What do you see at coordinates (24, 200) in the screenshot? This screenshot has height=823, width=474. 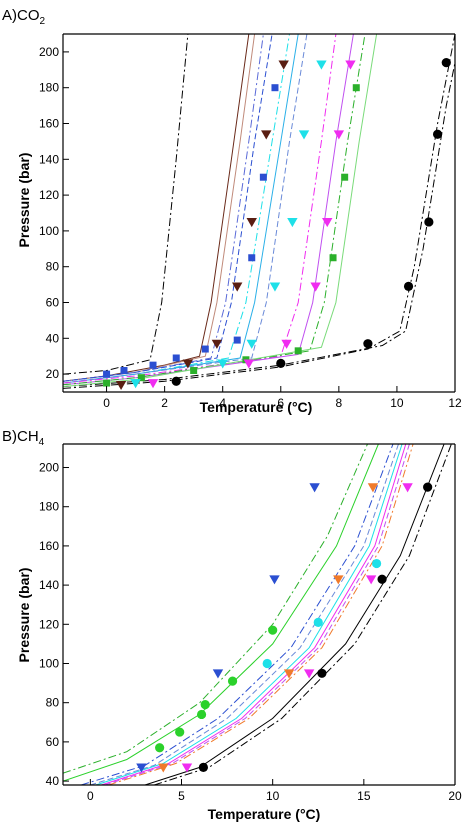 I see `panel-a-ylabel: Pressure (bar)` at bounding box center [24, 200].